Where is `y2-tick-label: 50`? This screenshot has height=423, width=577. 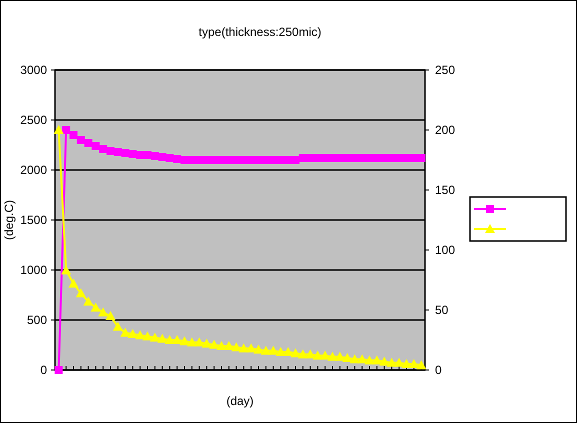
y2-tick-label: 50 is located at coordinates (442, 310).